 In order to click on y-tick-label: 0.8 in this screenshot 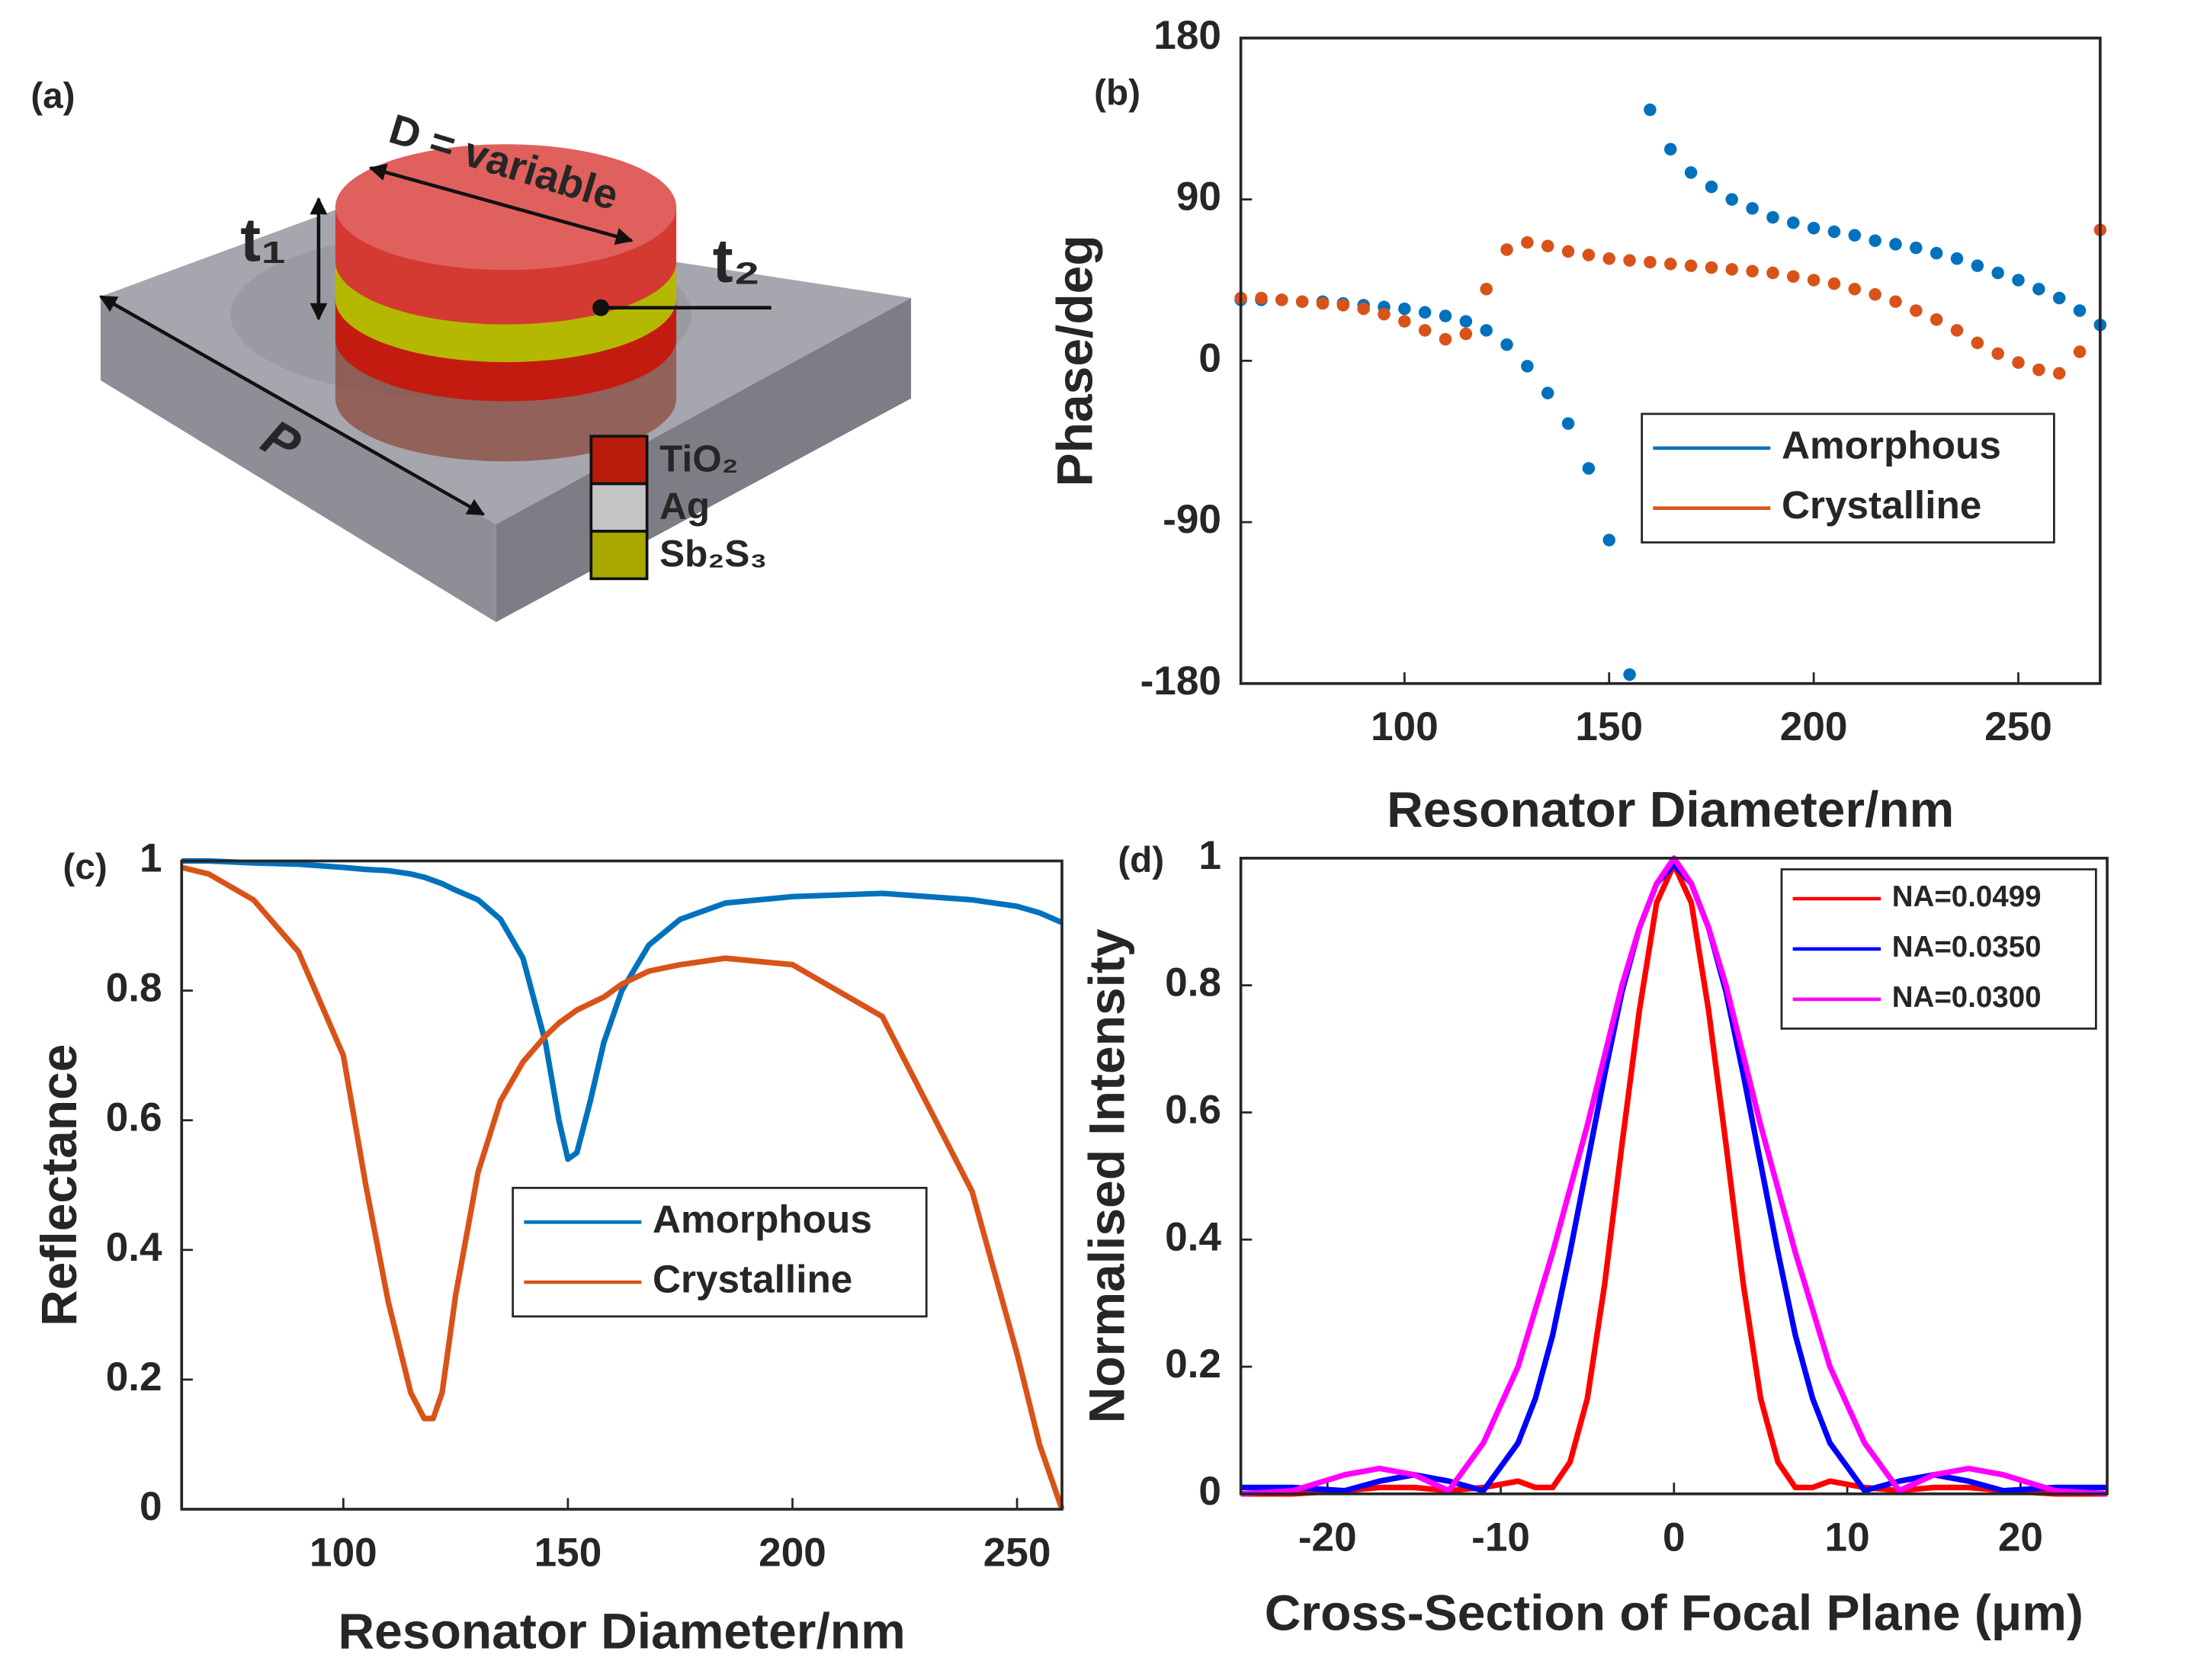, I will do `click(1193, 982)`.